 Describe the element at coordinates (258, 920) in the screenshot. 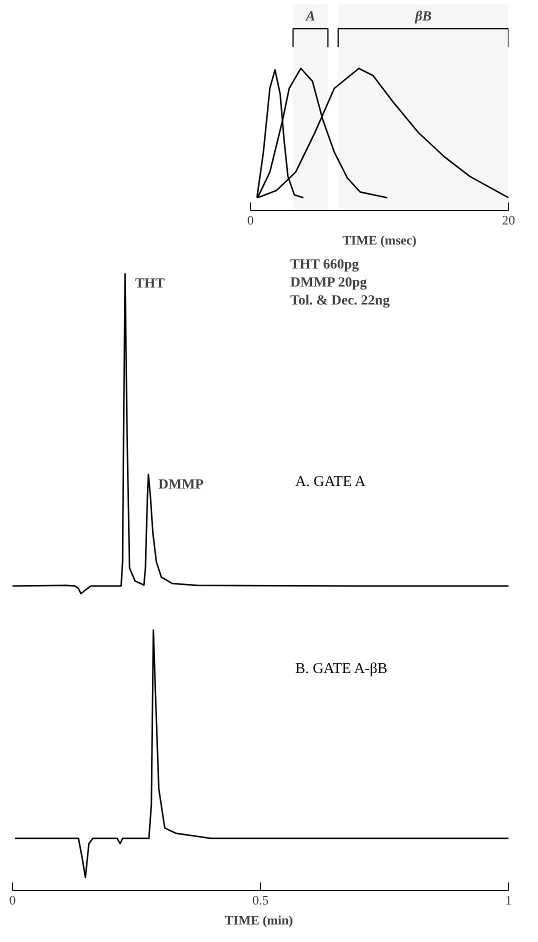

I see `x-axis-title: TIME (min)` at that location.